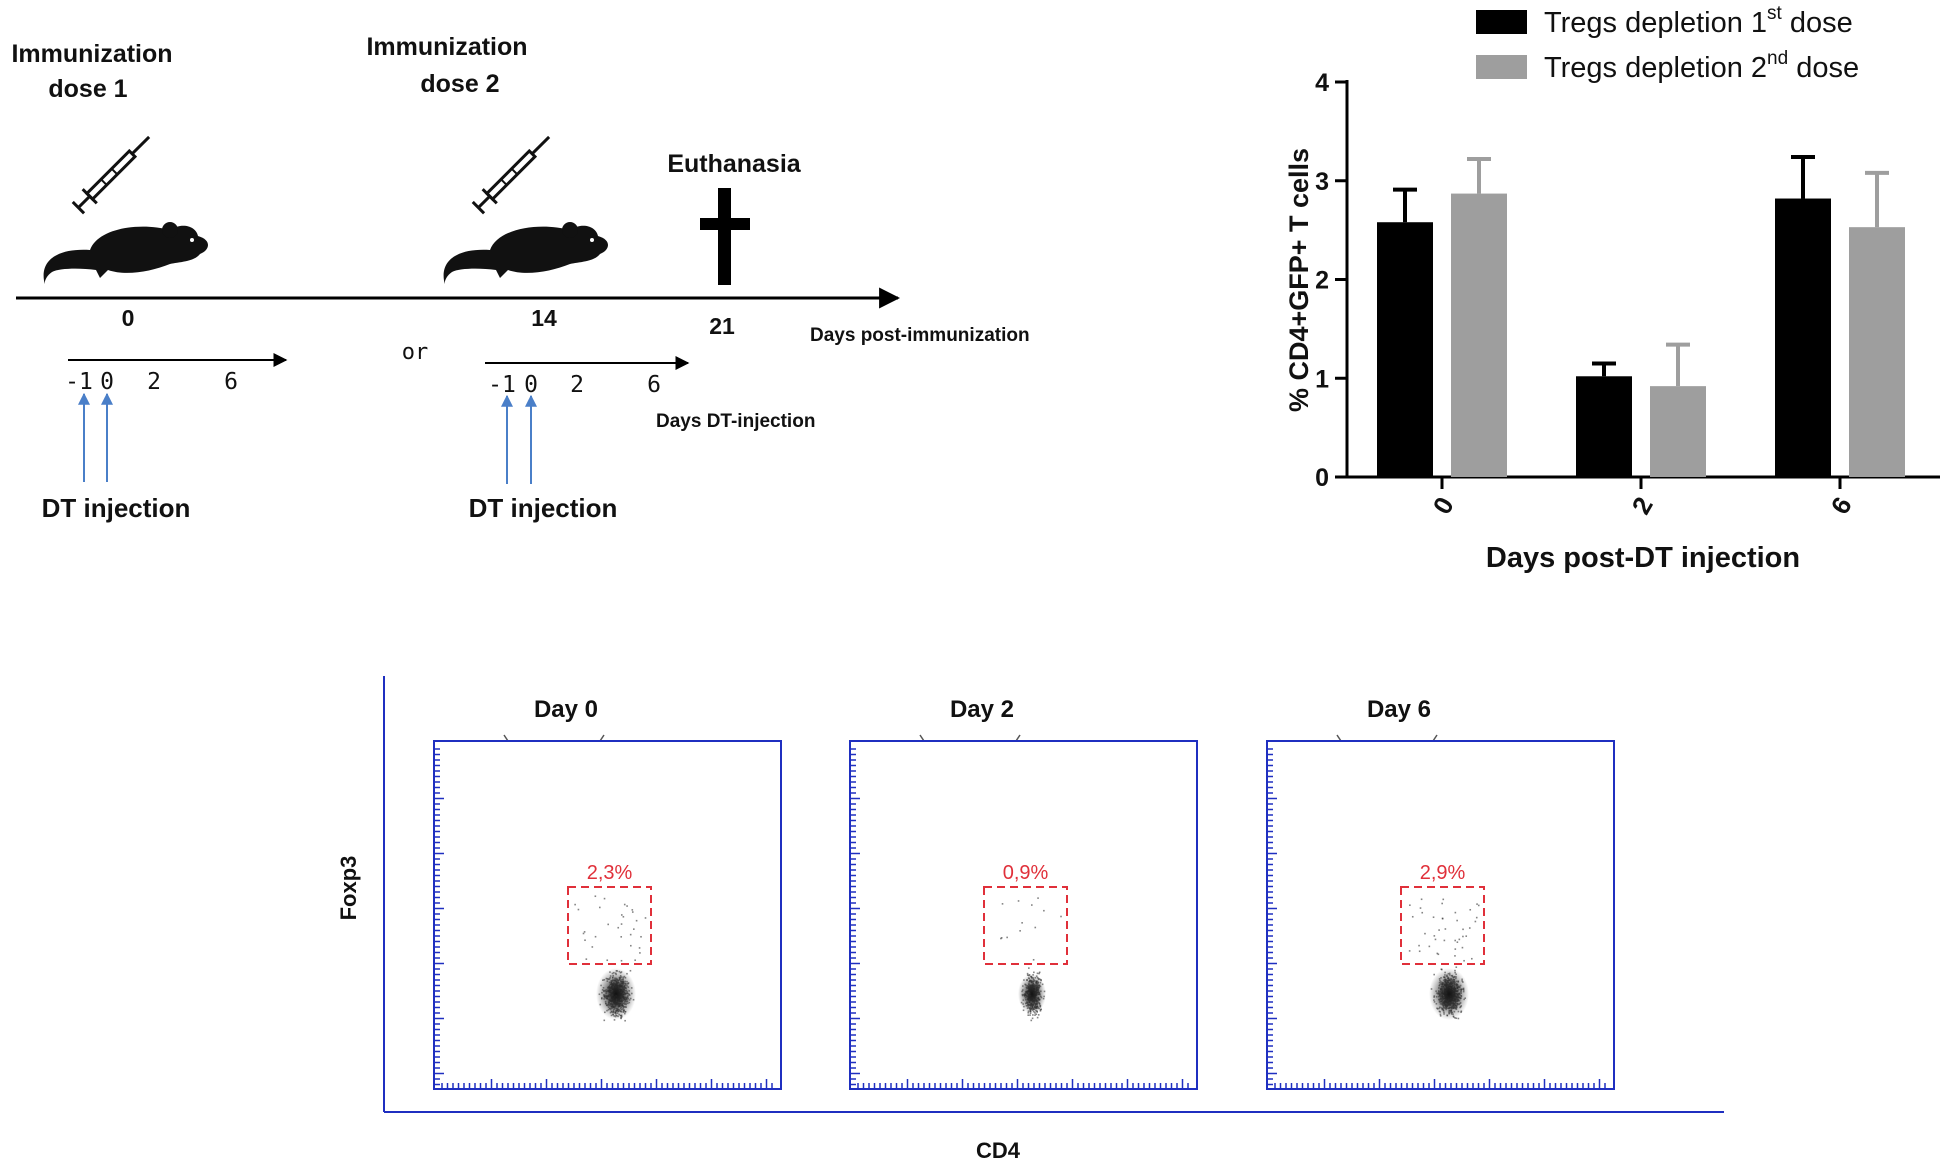 Image resolution: width=1949 pixels, height=1164 pixels. I want to click on y-tick-label: 2, so click(1322, 281).